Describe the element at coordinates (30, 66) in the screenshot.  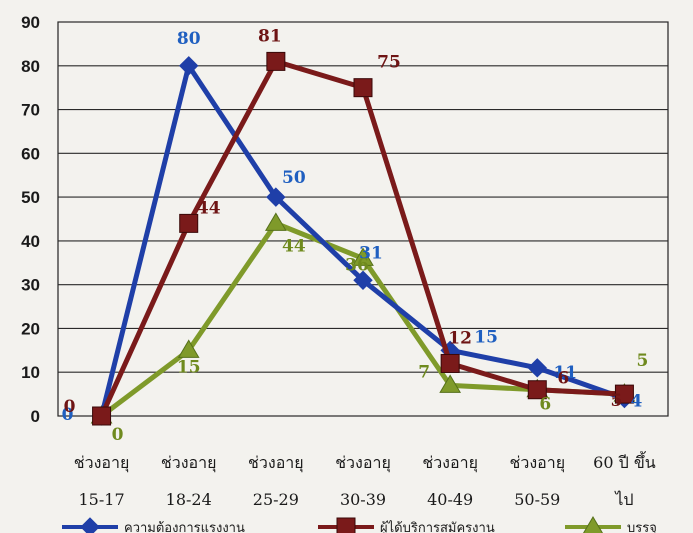
I see `y-tick-label-80: 80` at that location.